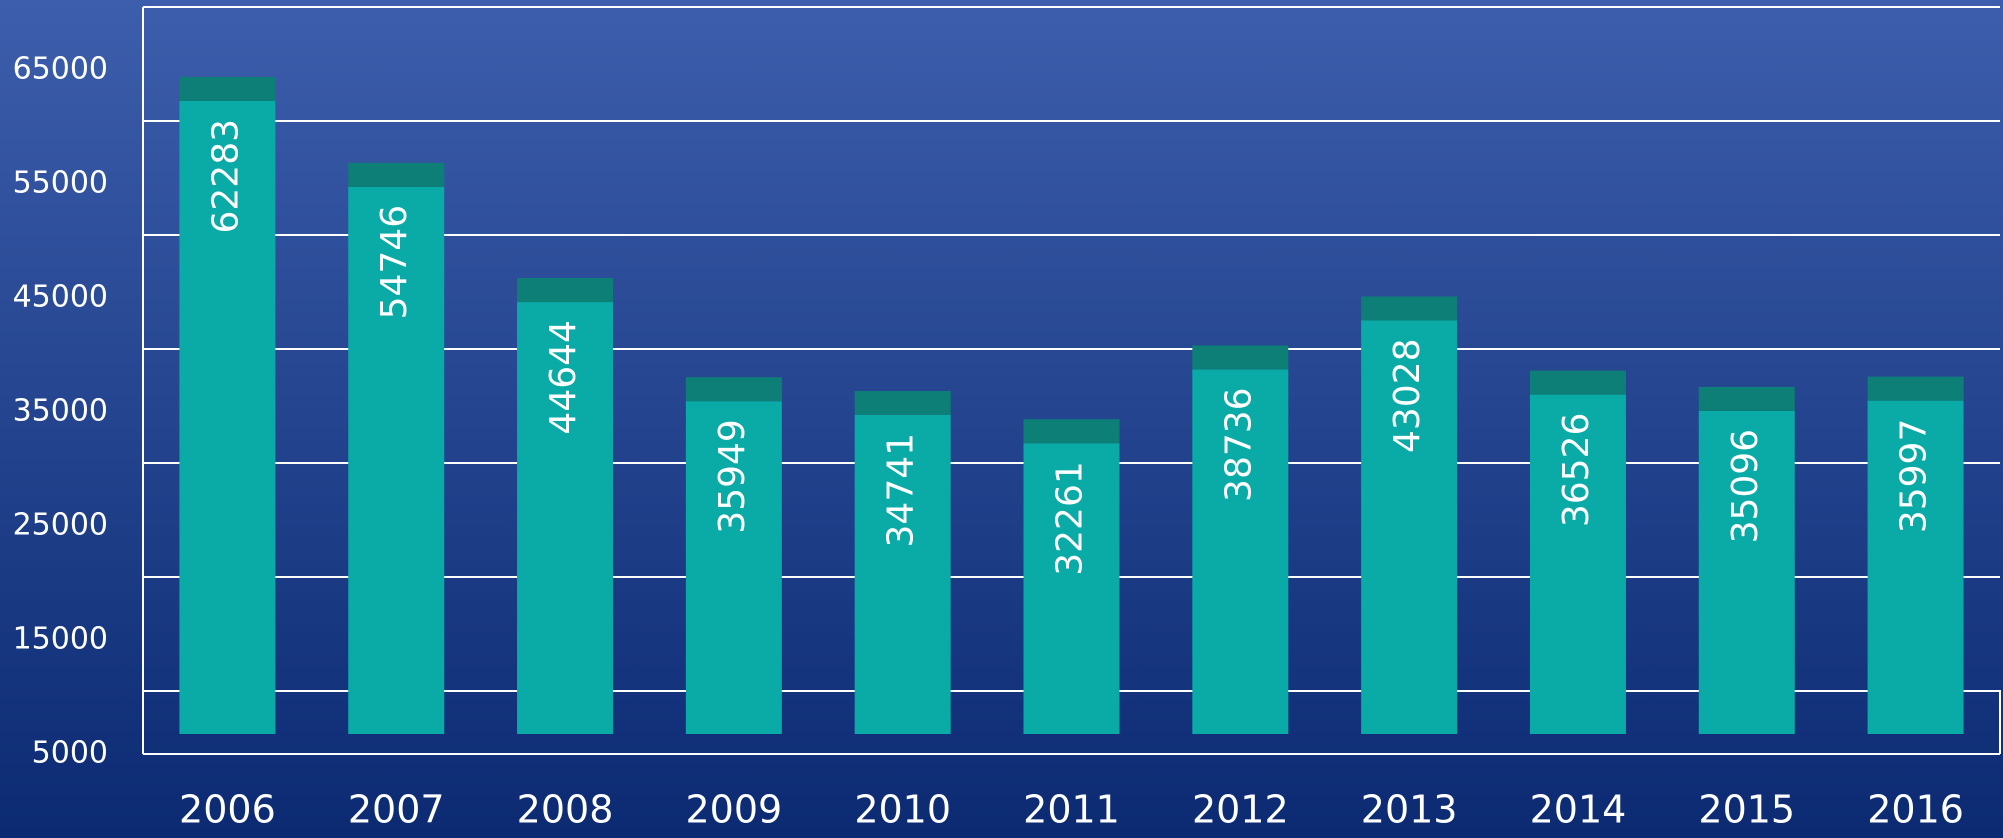  What do you see at coordinates (1409, 810) in the screenshot?
I see `x-tick-label: 2013` at bounding box center [1409, 810].